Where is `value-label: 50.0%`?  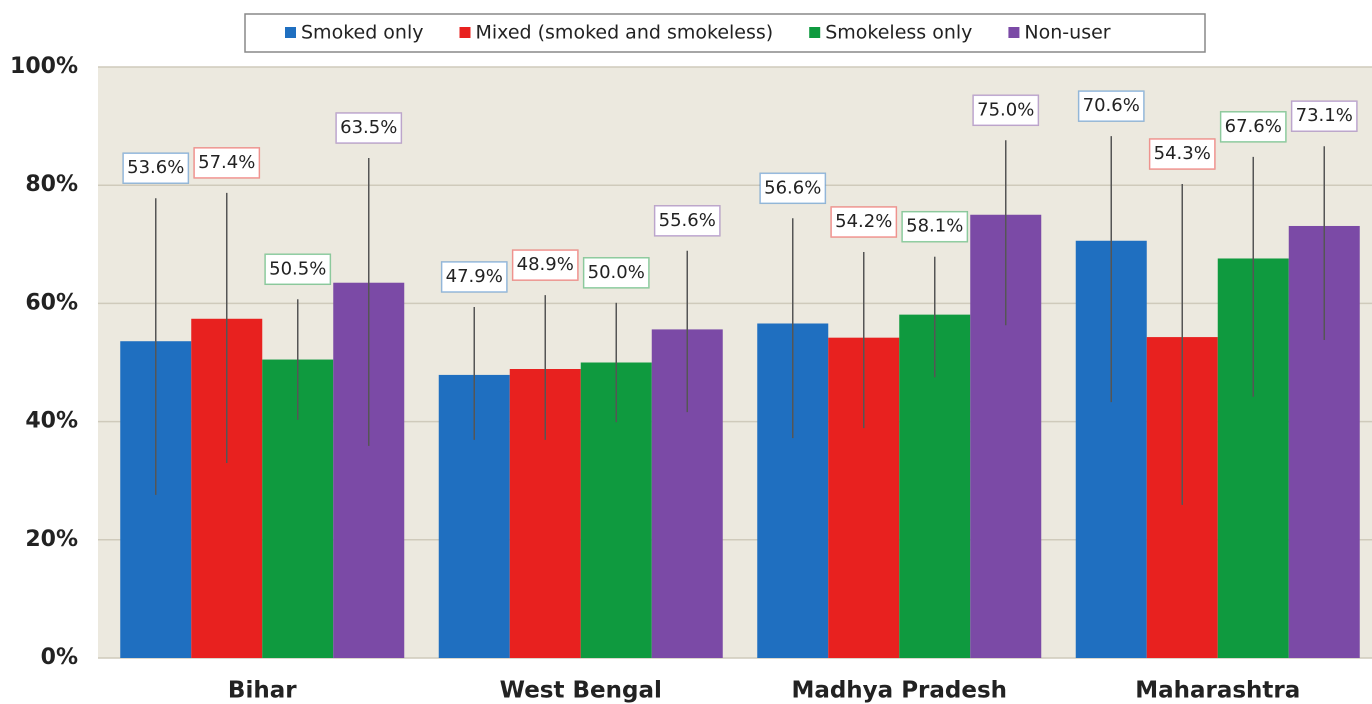 value-label: 50.0% is located at coordinates (616, 272).